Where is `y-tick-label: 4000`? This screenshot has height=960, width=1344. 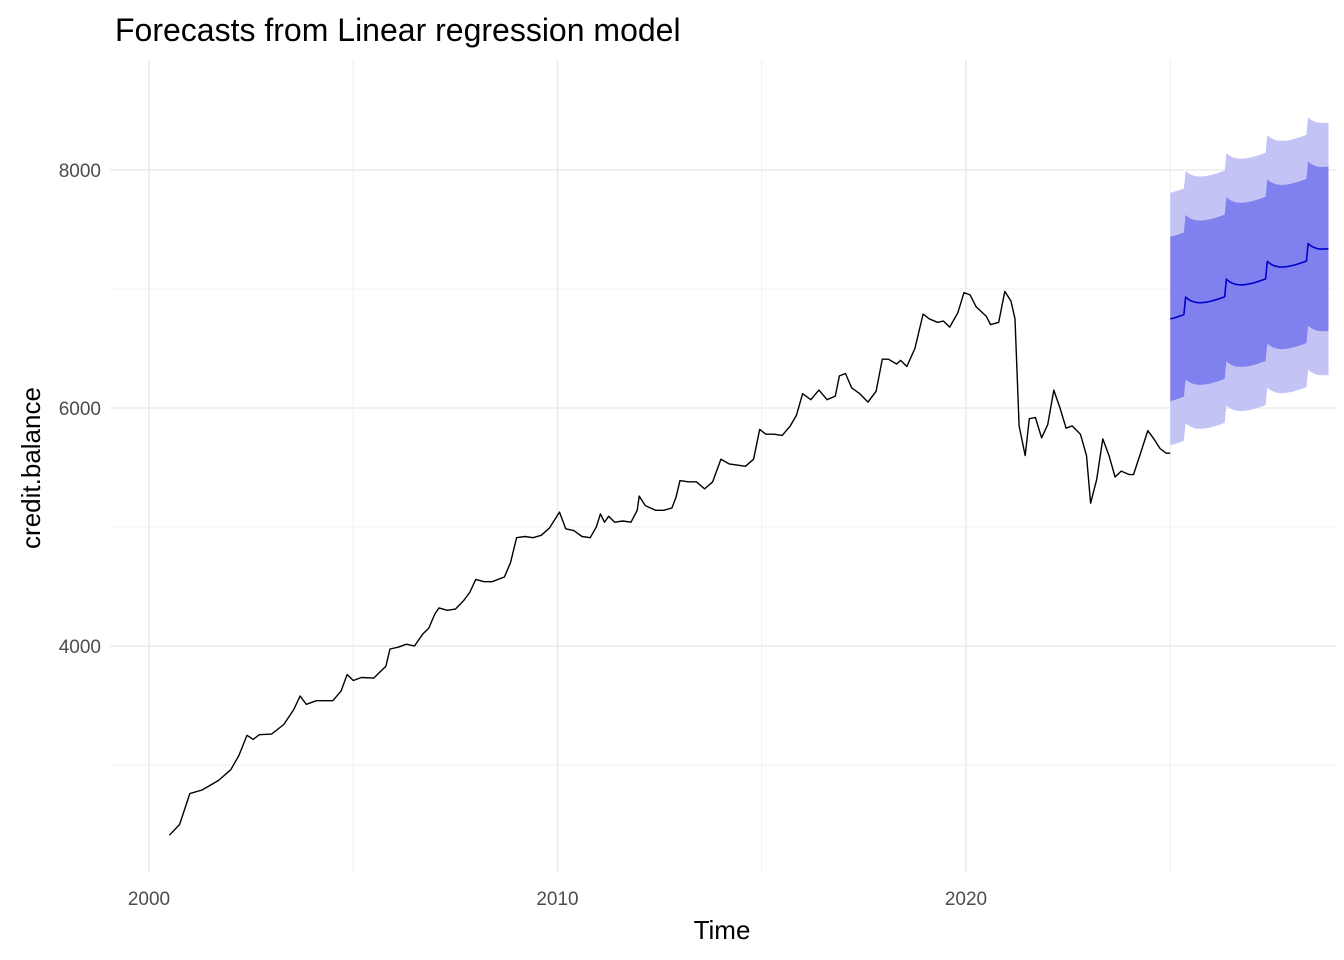 y-tick-label: 4000 is located at coordinates (80, 647).